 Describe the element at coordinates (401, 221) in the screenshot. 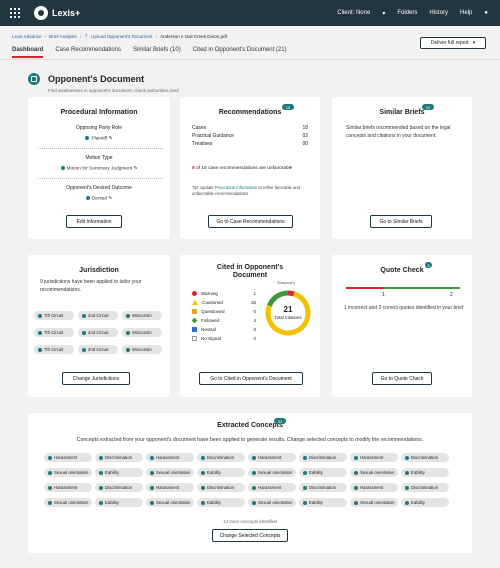

I see `go-to-similar-briefs-button: Go to Similar Briefs` at that location.